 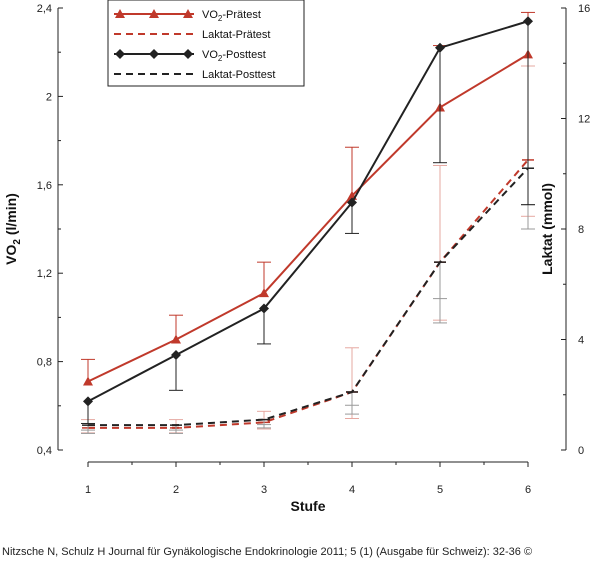 I want to click on y-left-tick-label: 1,2, so click(x=44, y=274).